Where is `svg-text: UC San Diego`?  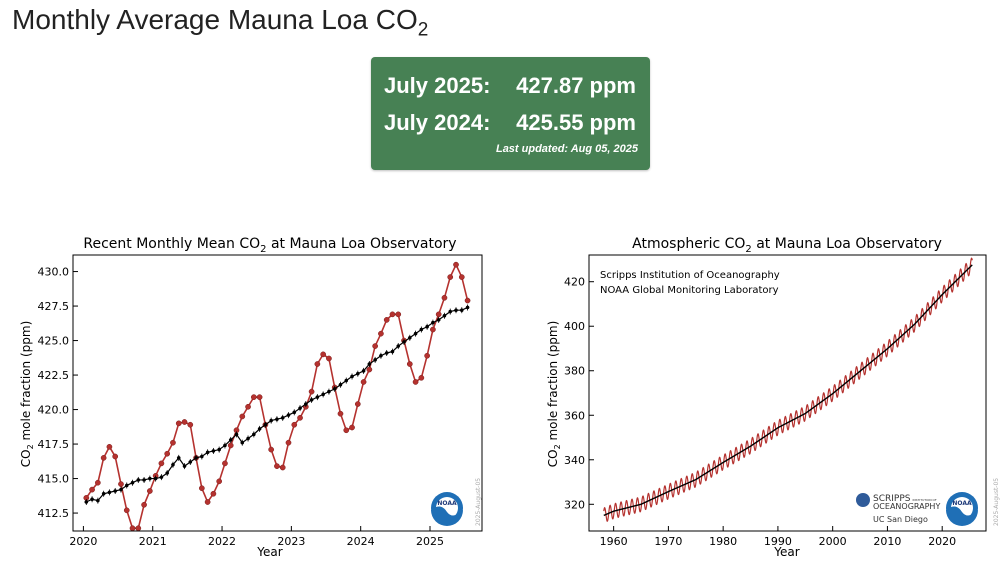
svg-text: UC San Diego is located at coordinates (900, 519).